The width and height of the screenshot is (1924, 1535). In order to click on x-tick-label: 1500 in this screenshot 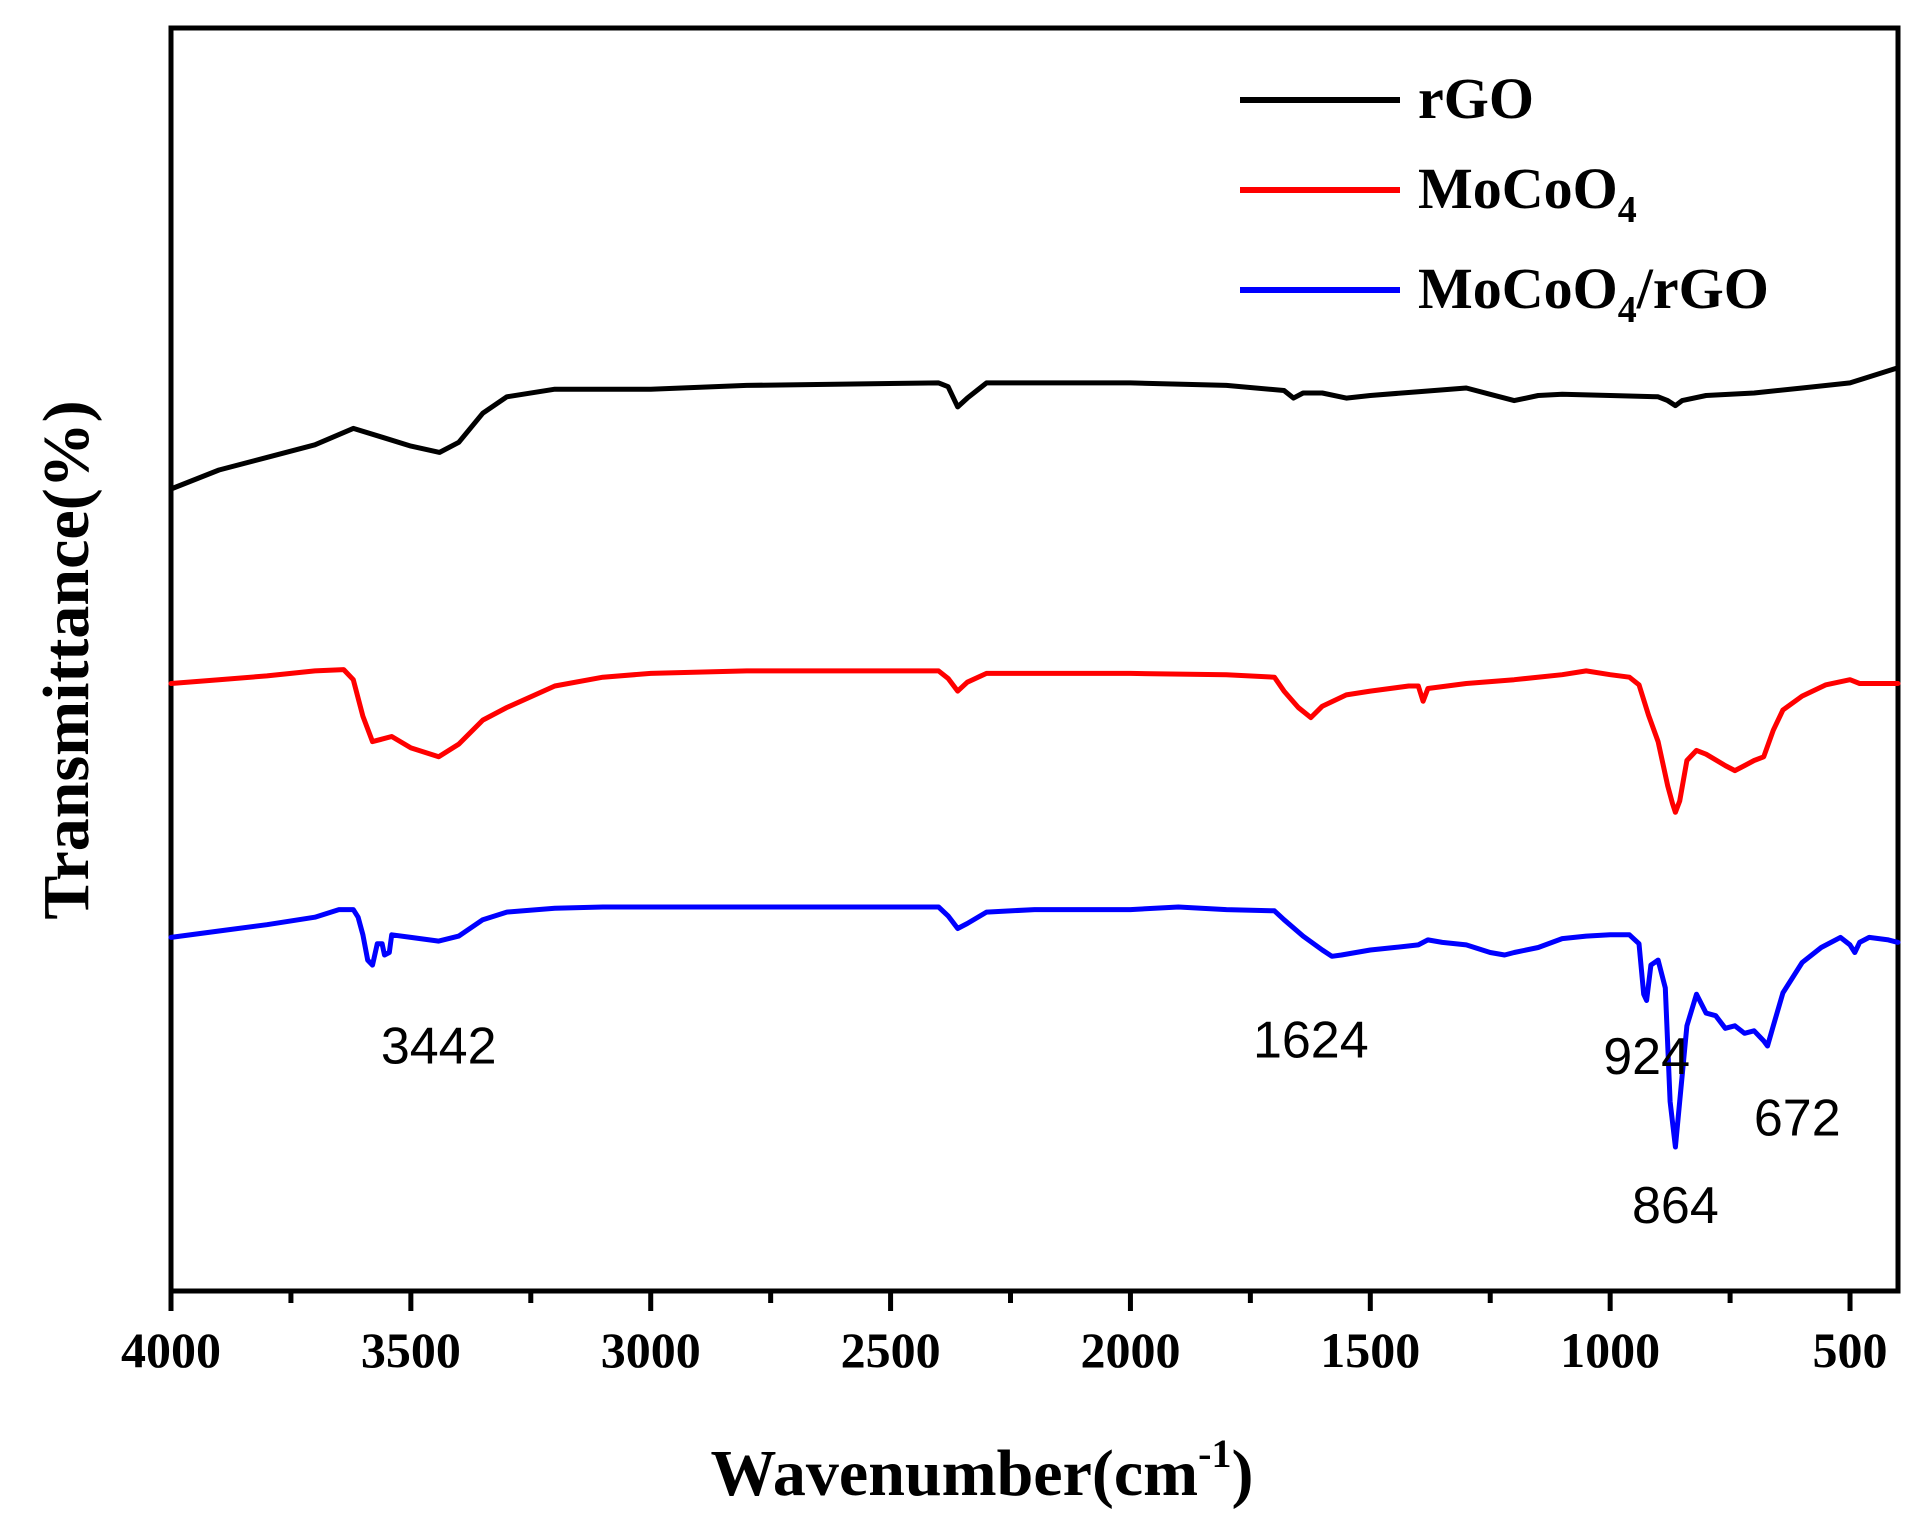, I will do `click(1370, 1350)`.